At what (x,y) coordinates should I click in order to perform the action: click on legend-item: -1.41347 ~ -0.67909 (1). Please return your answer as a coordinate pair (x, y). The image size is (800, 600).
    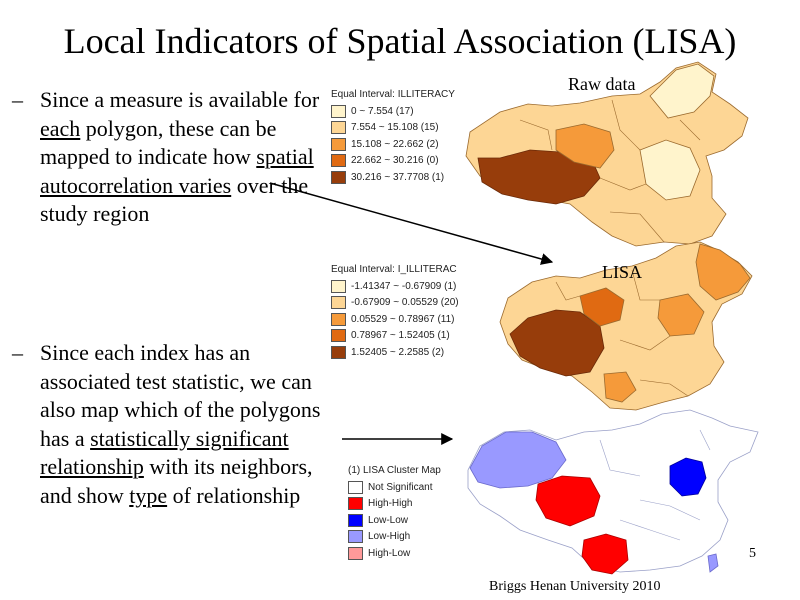
    Looking at the image, I should click on (395, 286).